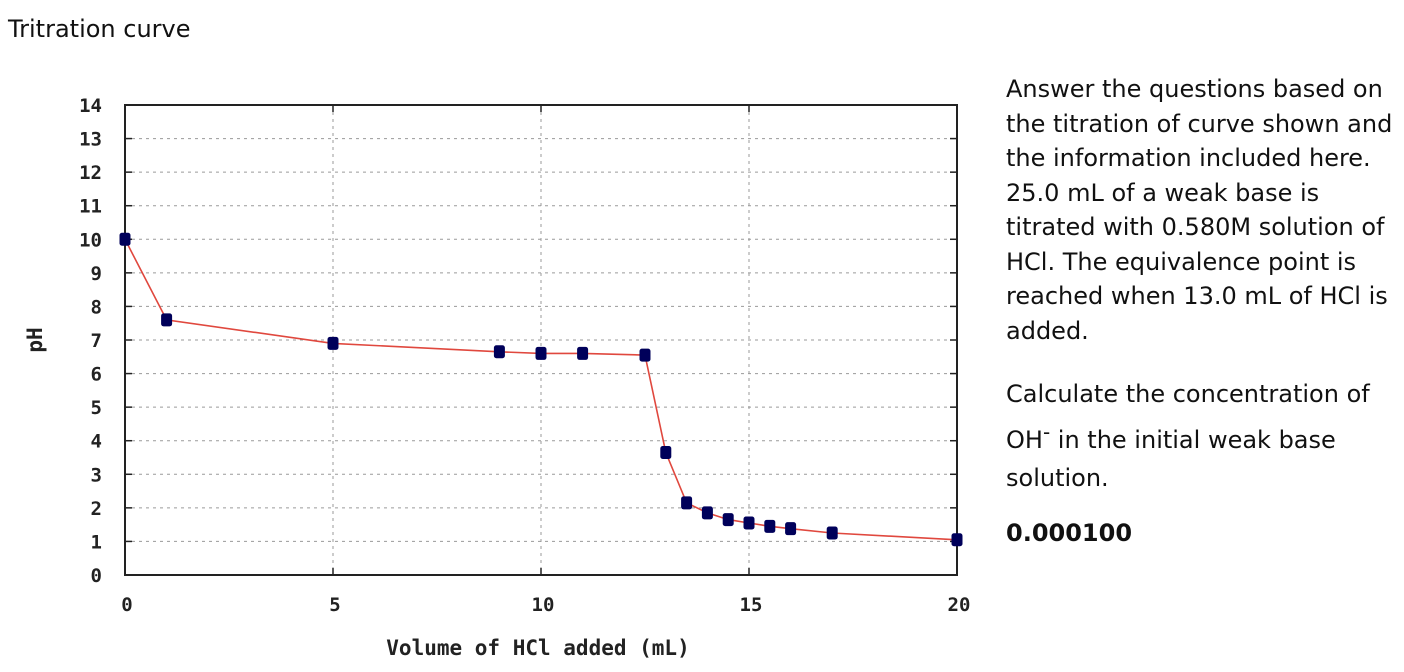 The height and width of the screenshot is (672, 1404). What do you see at coordinates (1069, 533) in the screenshot?
I see `answer-value: 0.000100` at bounding box center [1069, 533].